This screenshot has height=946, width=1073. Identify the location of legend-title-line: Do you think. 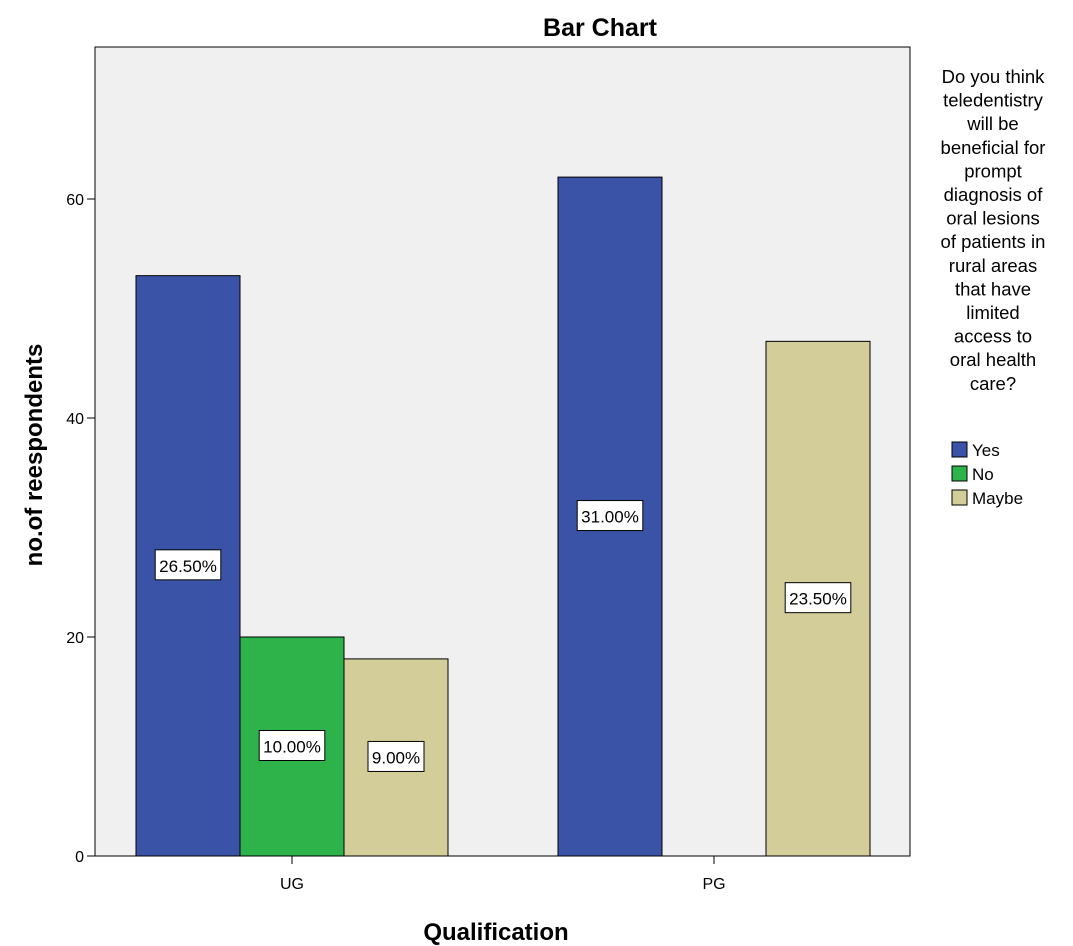
(994, 76).